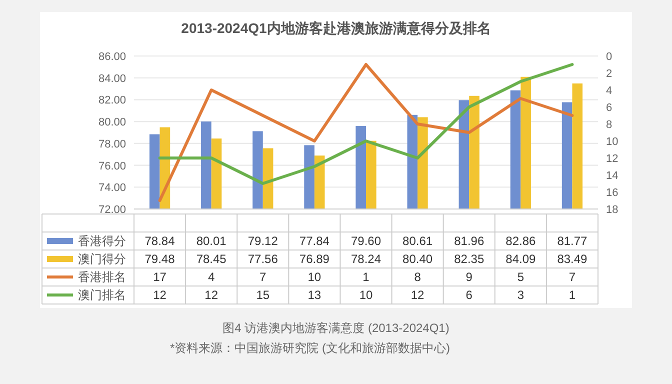 This screenshot has height=384, width=672. Describe the element at coordinates (263, 241) in the screenshot. I see `data-label: 79.12` at that location.